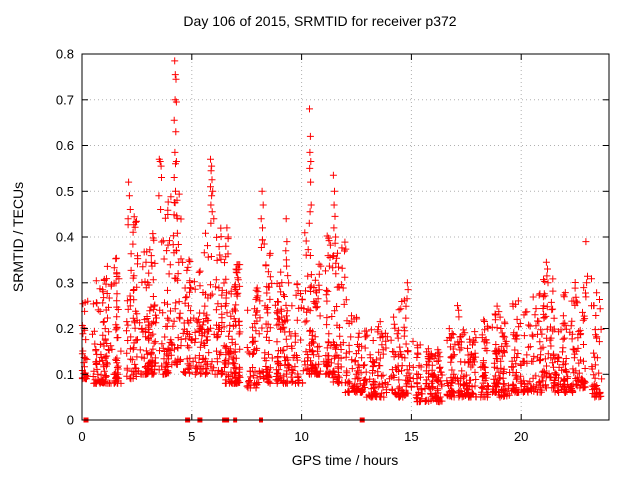 The image size is (640, 480). I want to click on svg-text: 0.7, so click(65, 99).